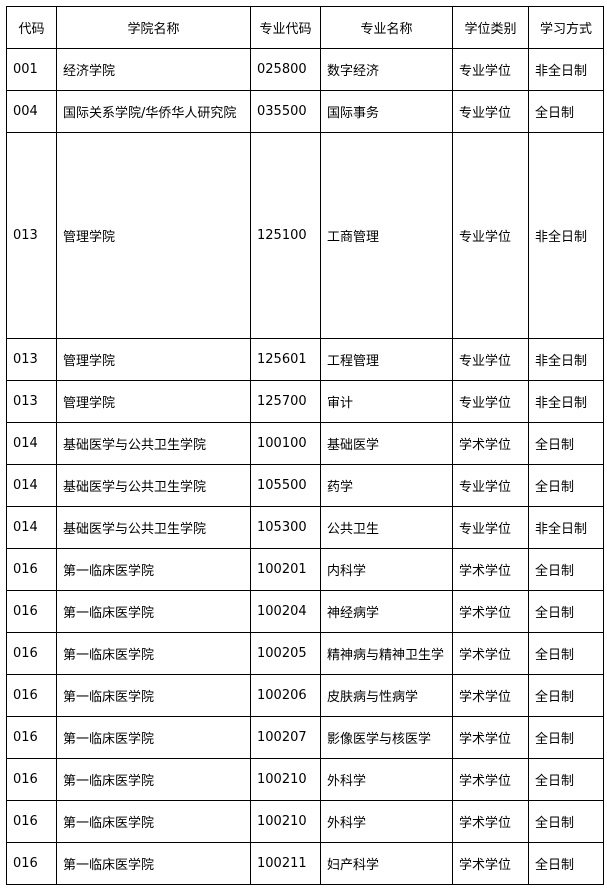 The height and width of the screenshot is (888, 607). Describe the element at coordinates (153, 111) in the screenshot. I see `table-cell: 国际关系学院/华侨华人研究院` at that location.